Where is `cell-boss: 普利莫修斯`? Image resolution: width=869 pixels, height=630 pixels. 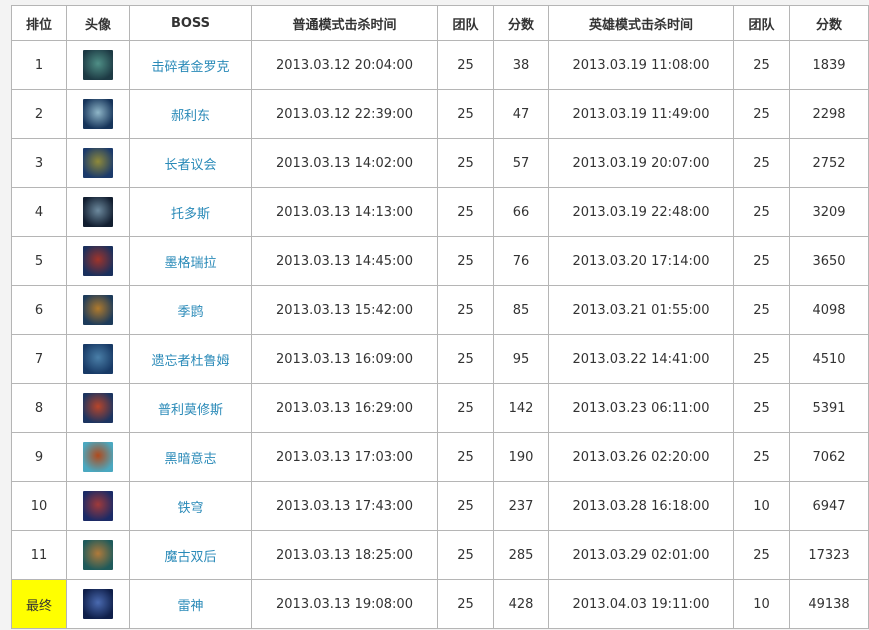
cell-boss: 普利莫修斯 is located at coordinates (190, 408).